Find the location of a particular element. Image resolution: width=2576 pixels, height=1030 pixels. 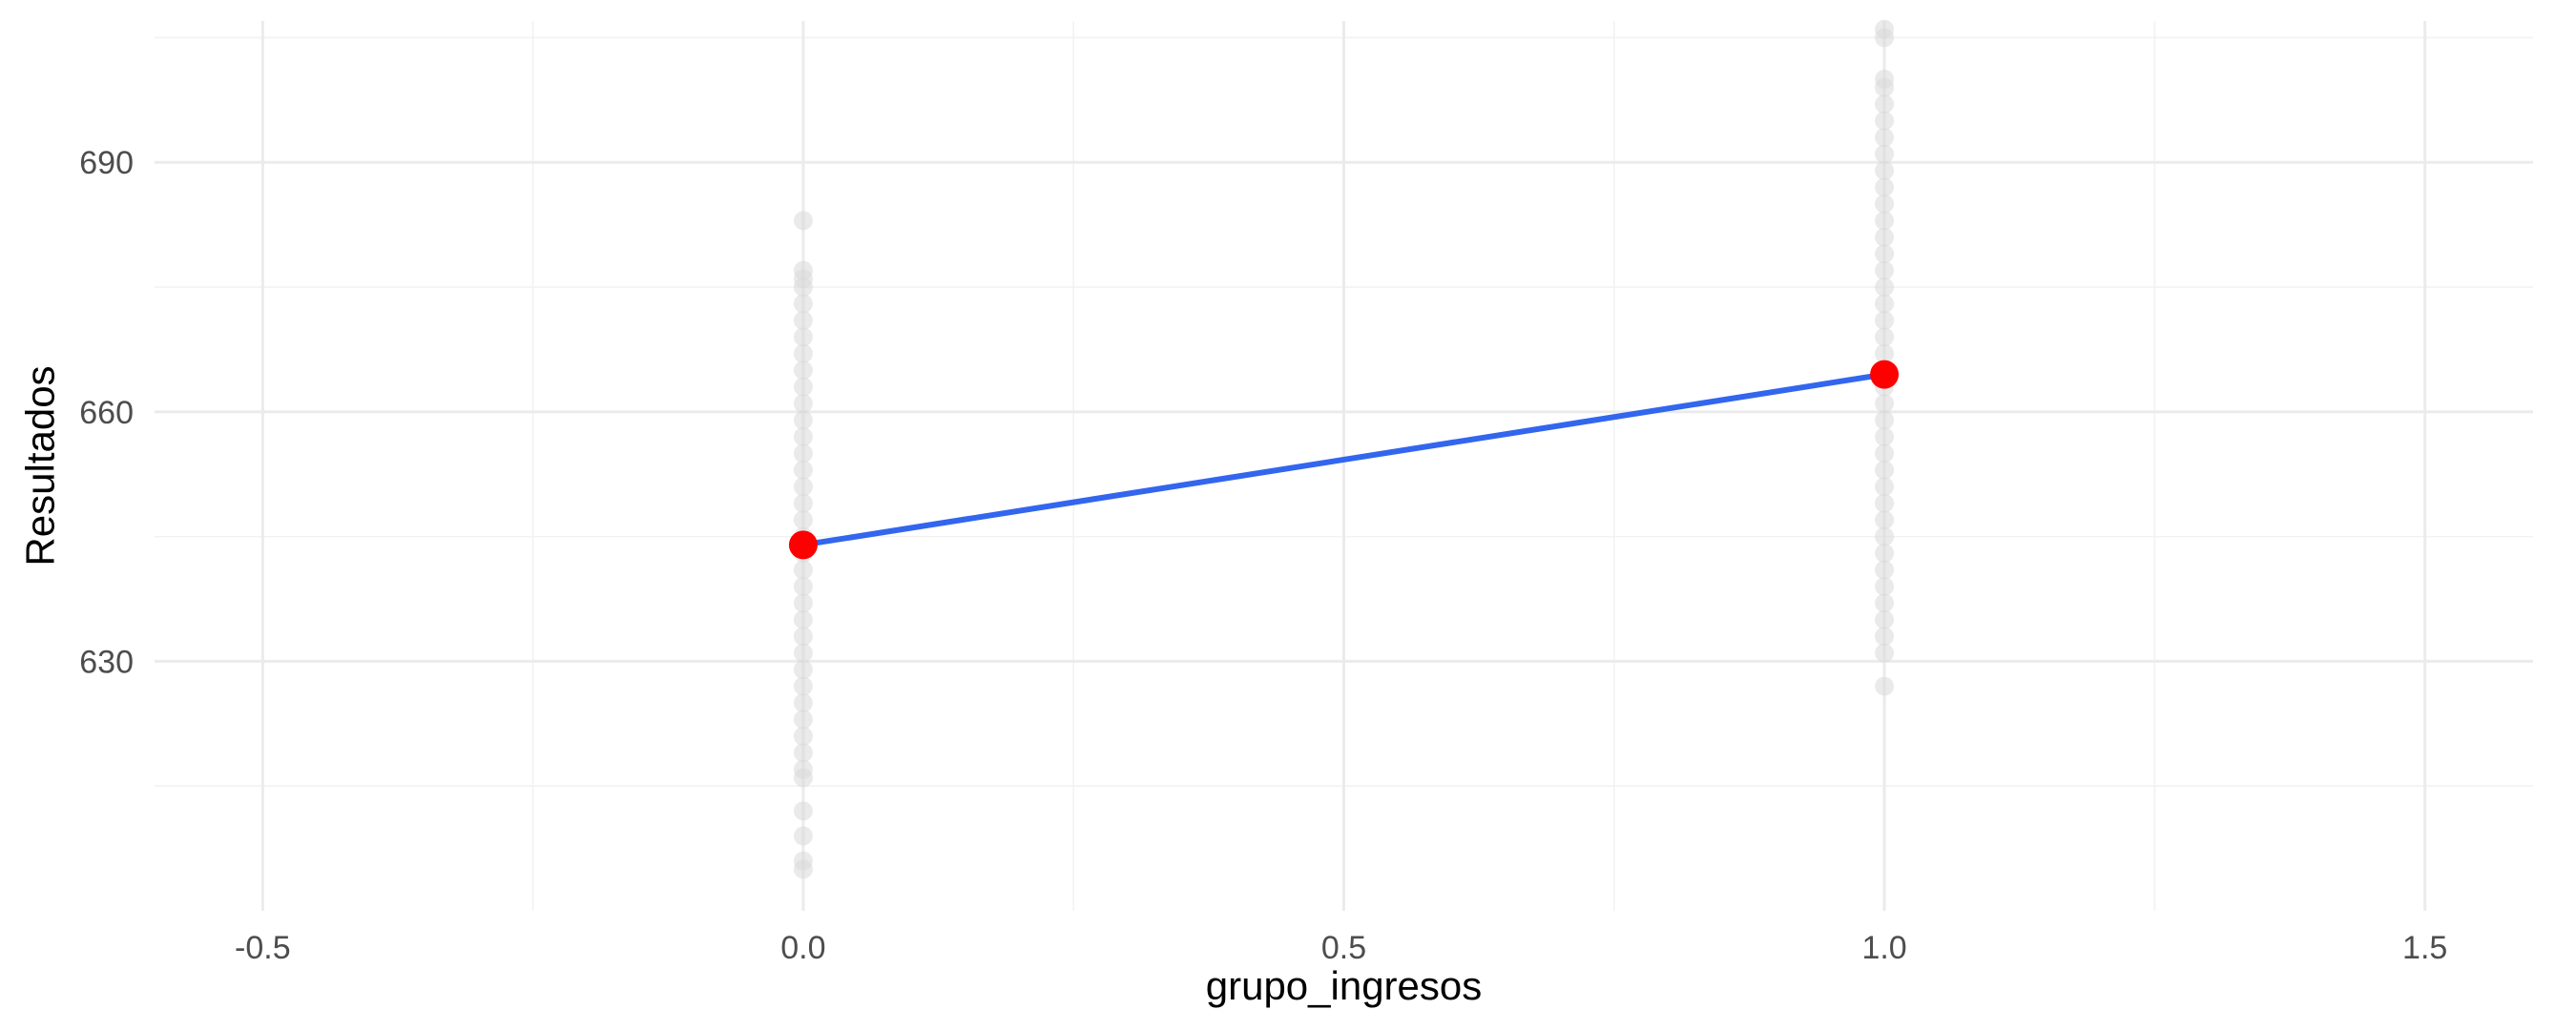

x-tick-label: 0.5 is located at coordinates (1343, 948).